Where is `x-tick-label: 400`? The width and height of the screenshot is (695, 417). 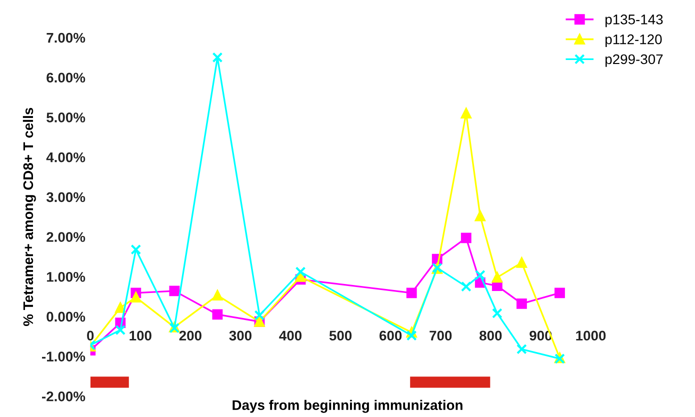
x-tick-label: 400 is located at coordinates (290, 335).